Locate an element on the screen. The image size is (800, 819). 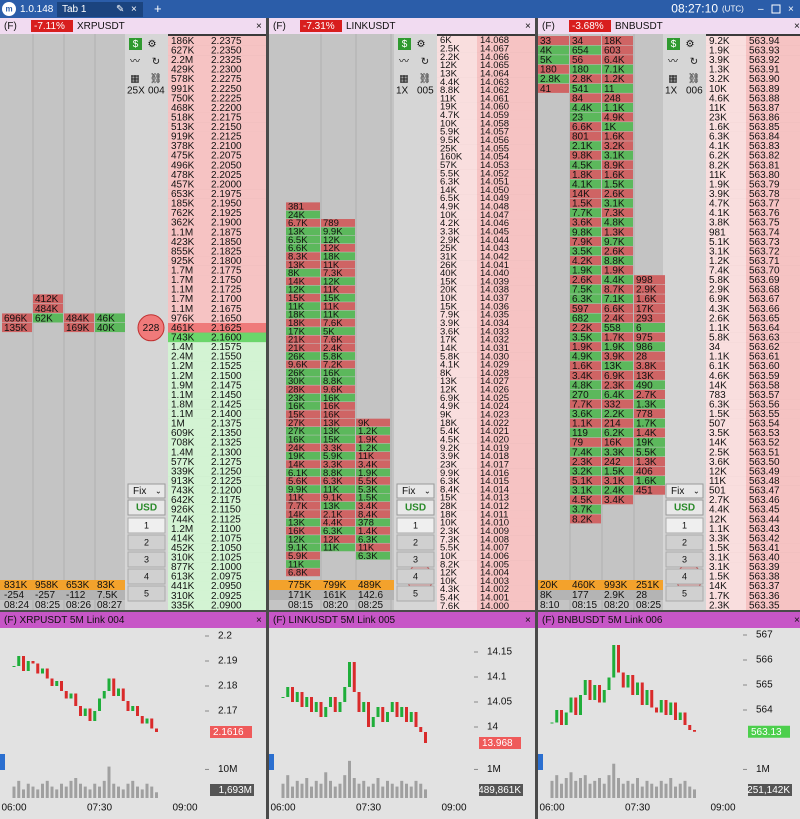
ladder-price: 2.1950 is located at coordinates (226, 204).